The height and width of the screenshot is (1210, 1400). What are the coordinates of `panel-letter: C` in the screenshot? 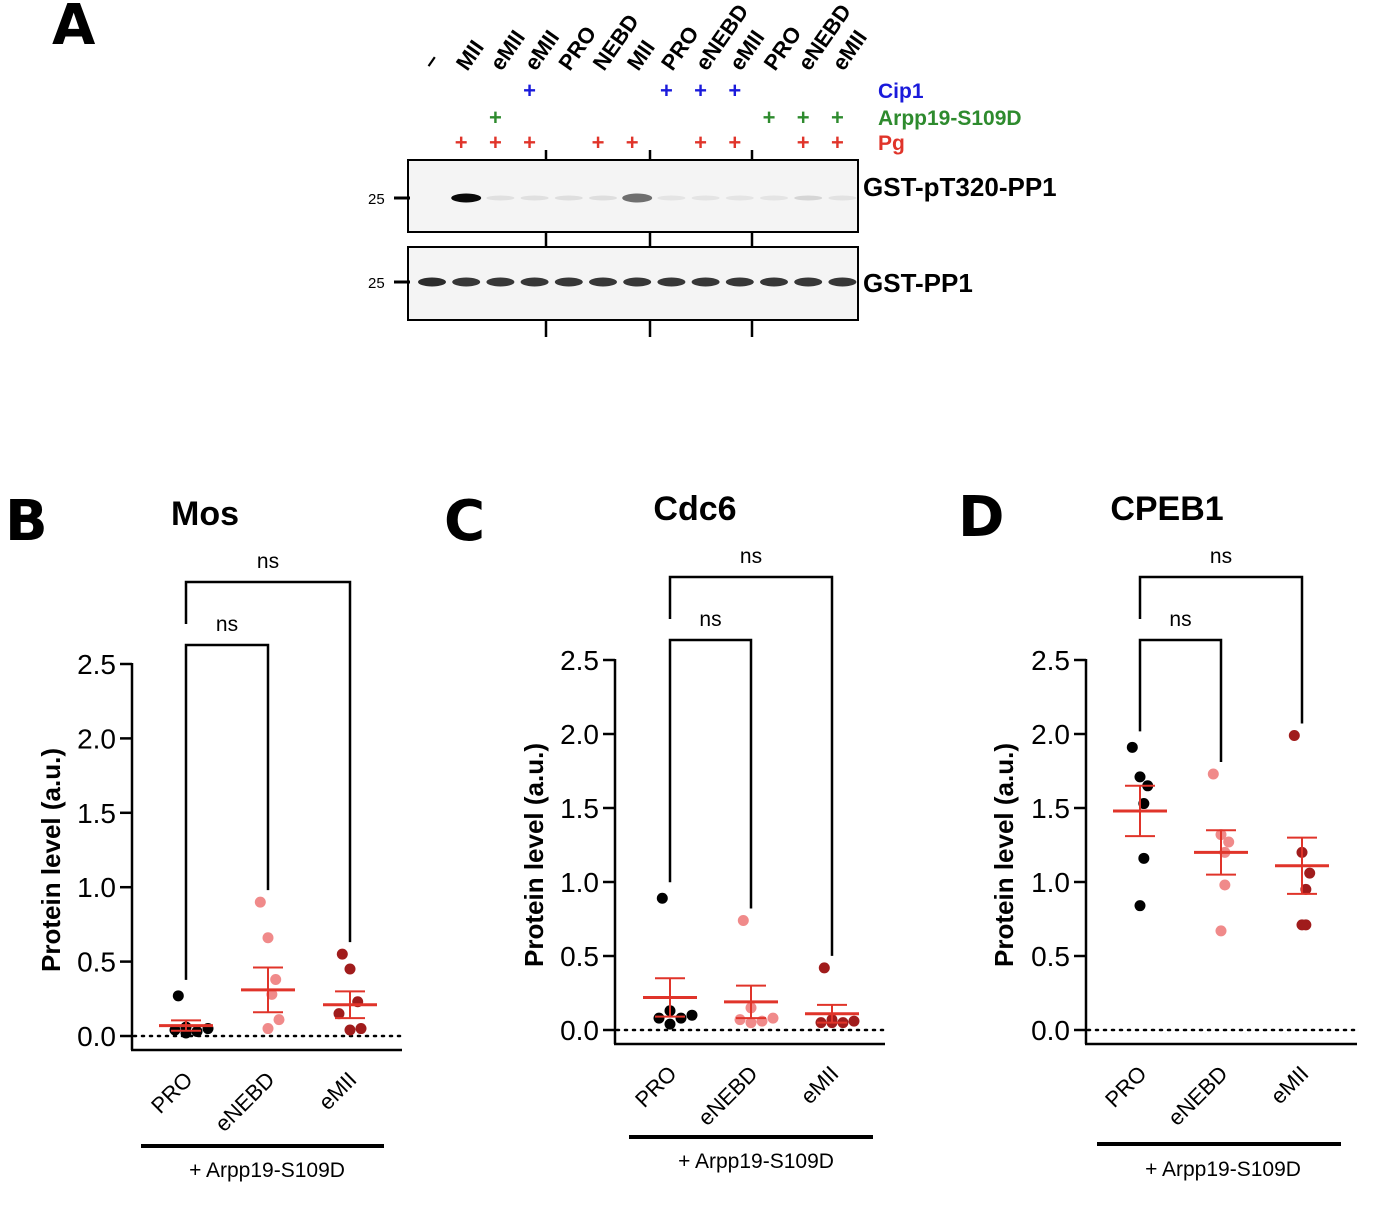 It's located at (464, 521).